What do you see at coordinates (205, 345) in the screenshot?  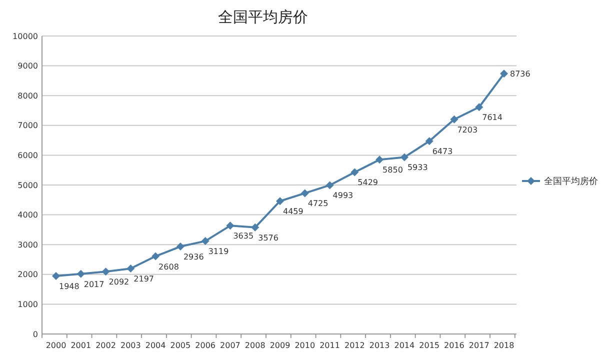 I see `x-tick-label: 2006` at bounding box center [205, 345].